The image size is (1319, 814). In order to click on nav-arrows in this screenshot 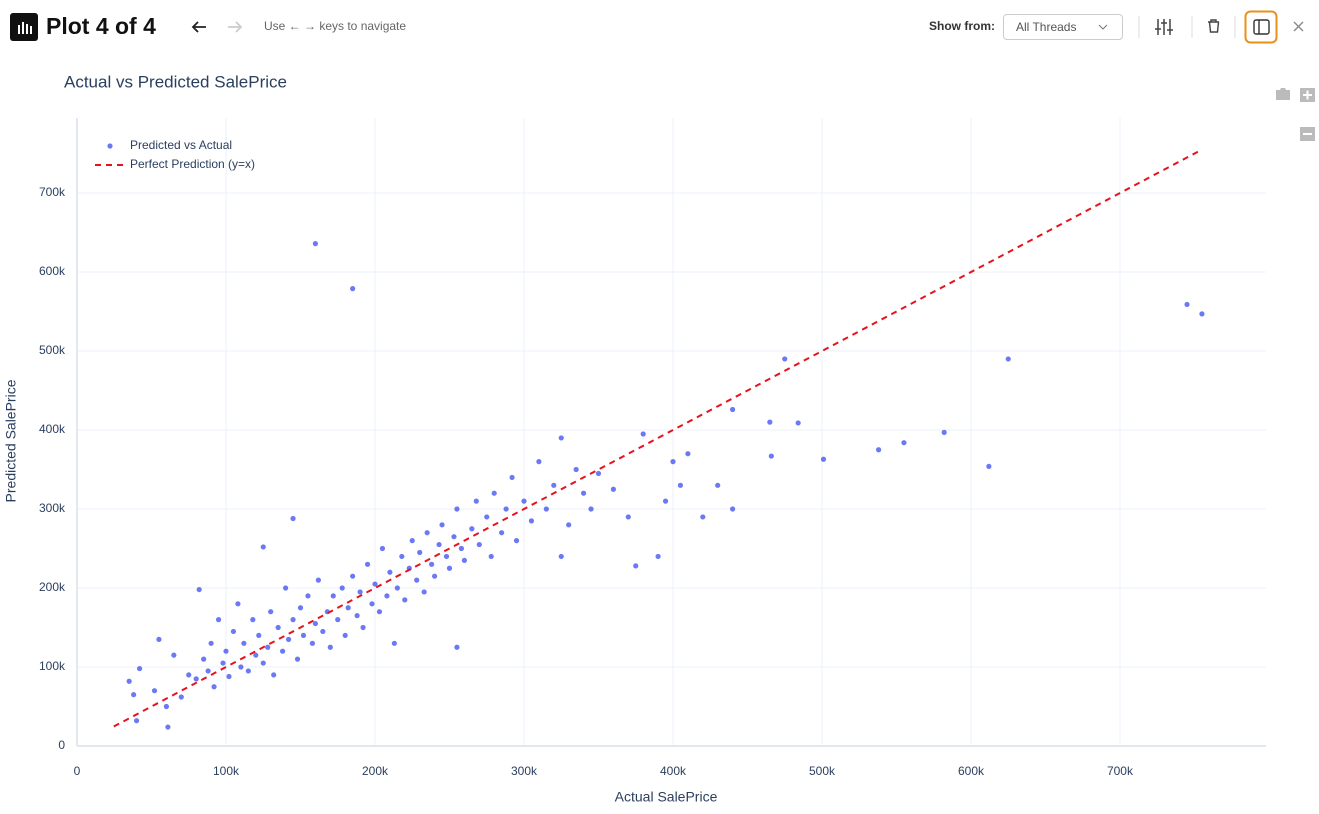, I will do `click(220, 27)`.